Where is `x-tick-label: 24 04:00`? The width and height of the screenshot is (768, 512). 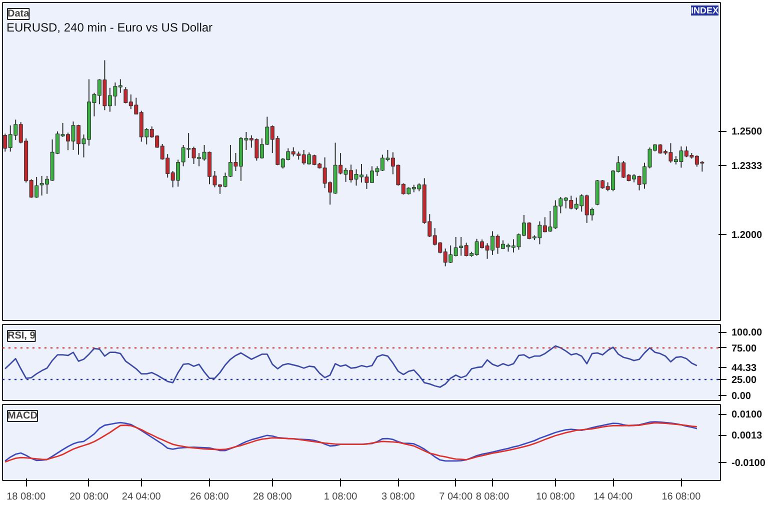 x-tick-label: 24 04:00 is located at coordinates (142, 497).